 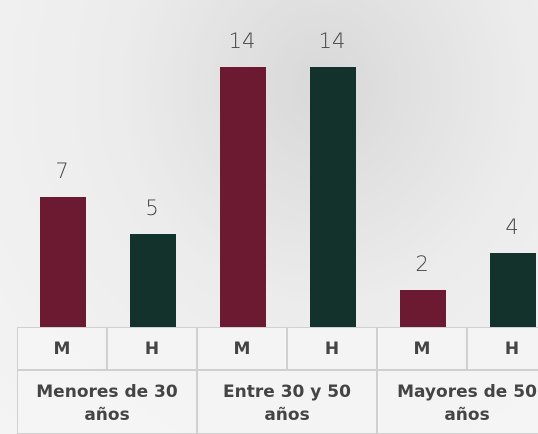 What do you see at coordinates (287, 402) in the screenshot?
I see `group-label: Entre 30 y 50 años` at bounding box center [287, 402].